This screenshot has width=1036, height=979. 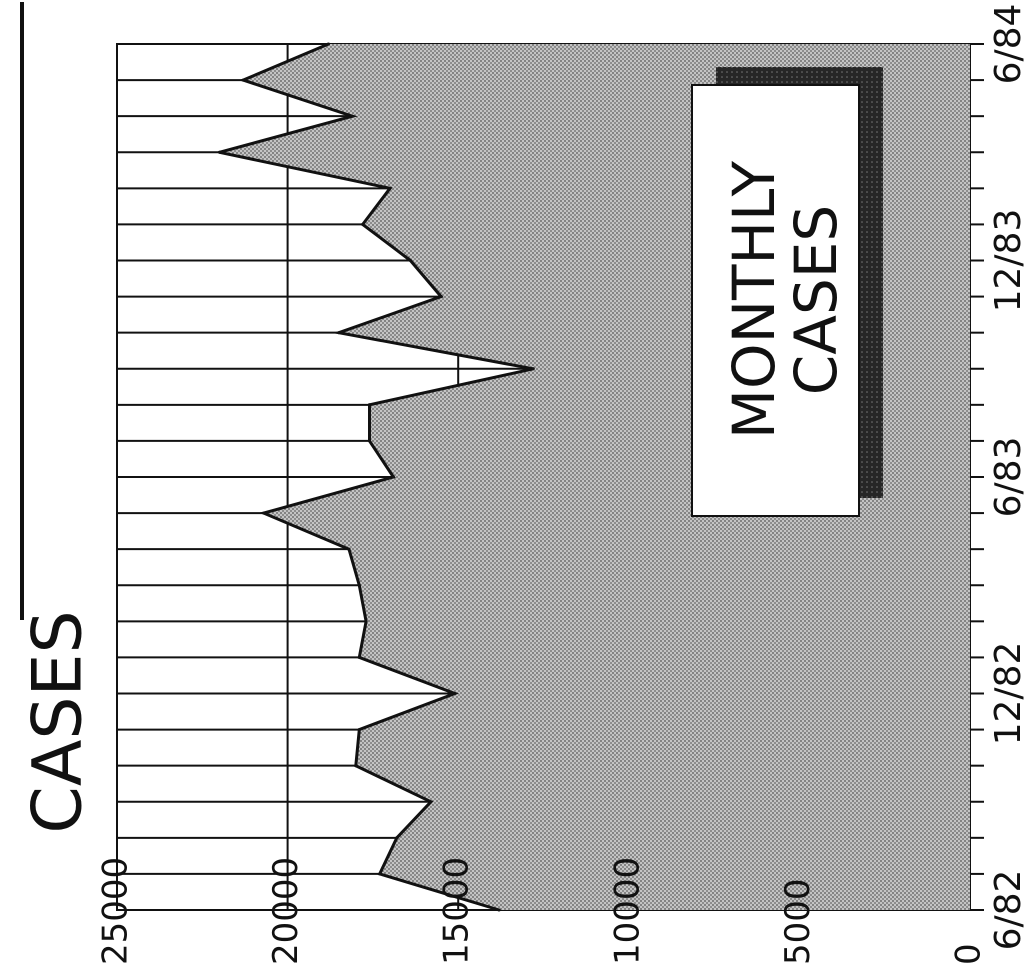 I want to click on legend: MONTHLY CASES, so click(x=787, y=292).